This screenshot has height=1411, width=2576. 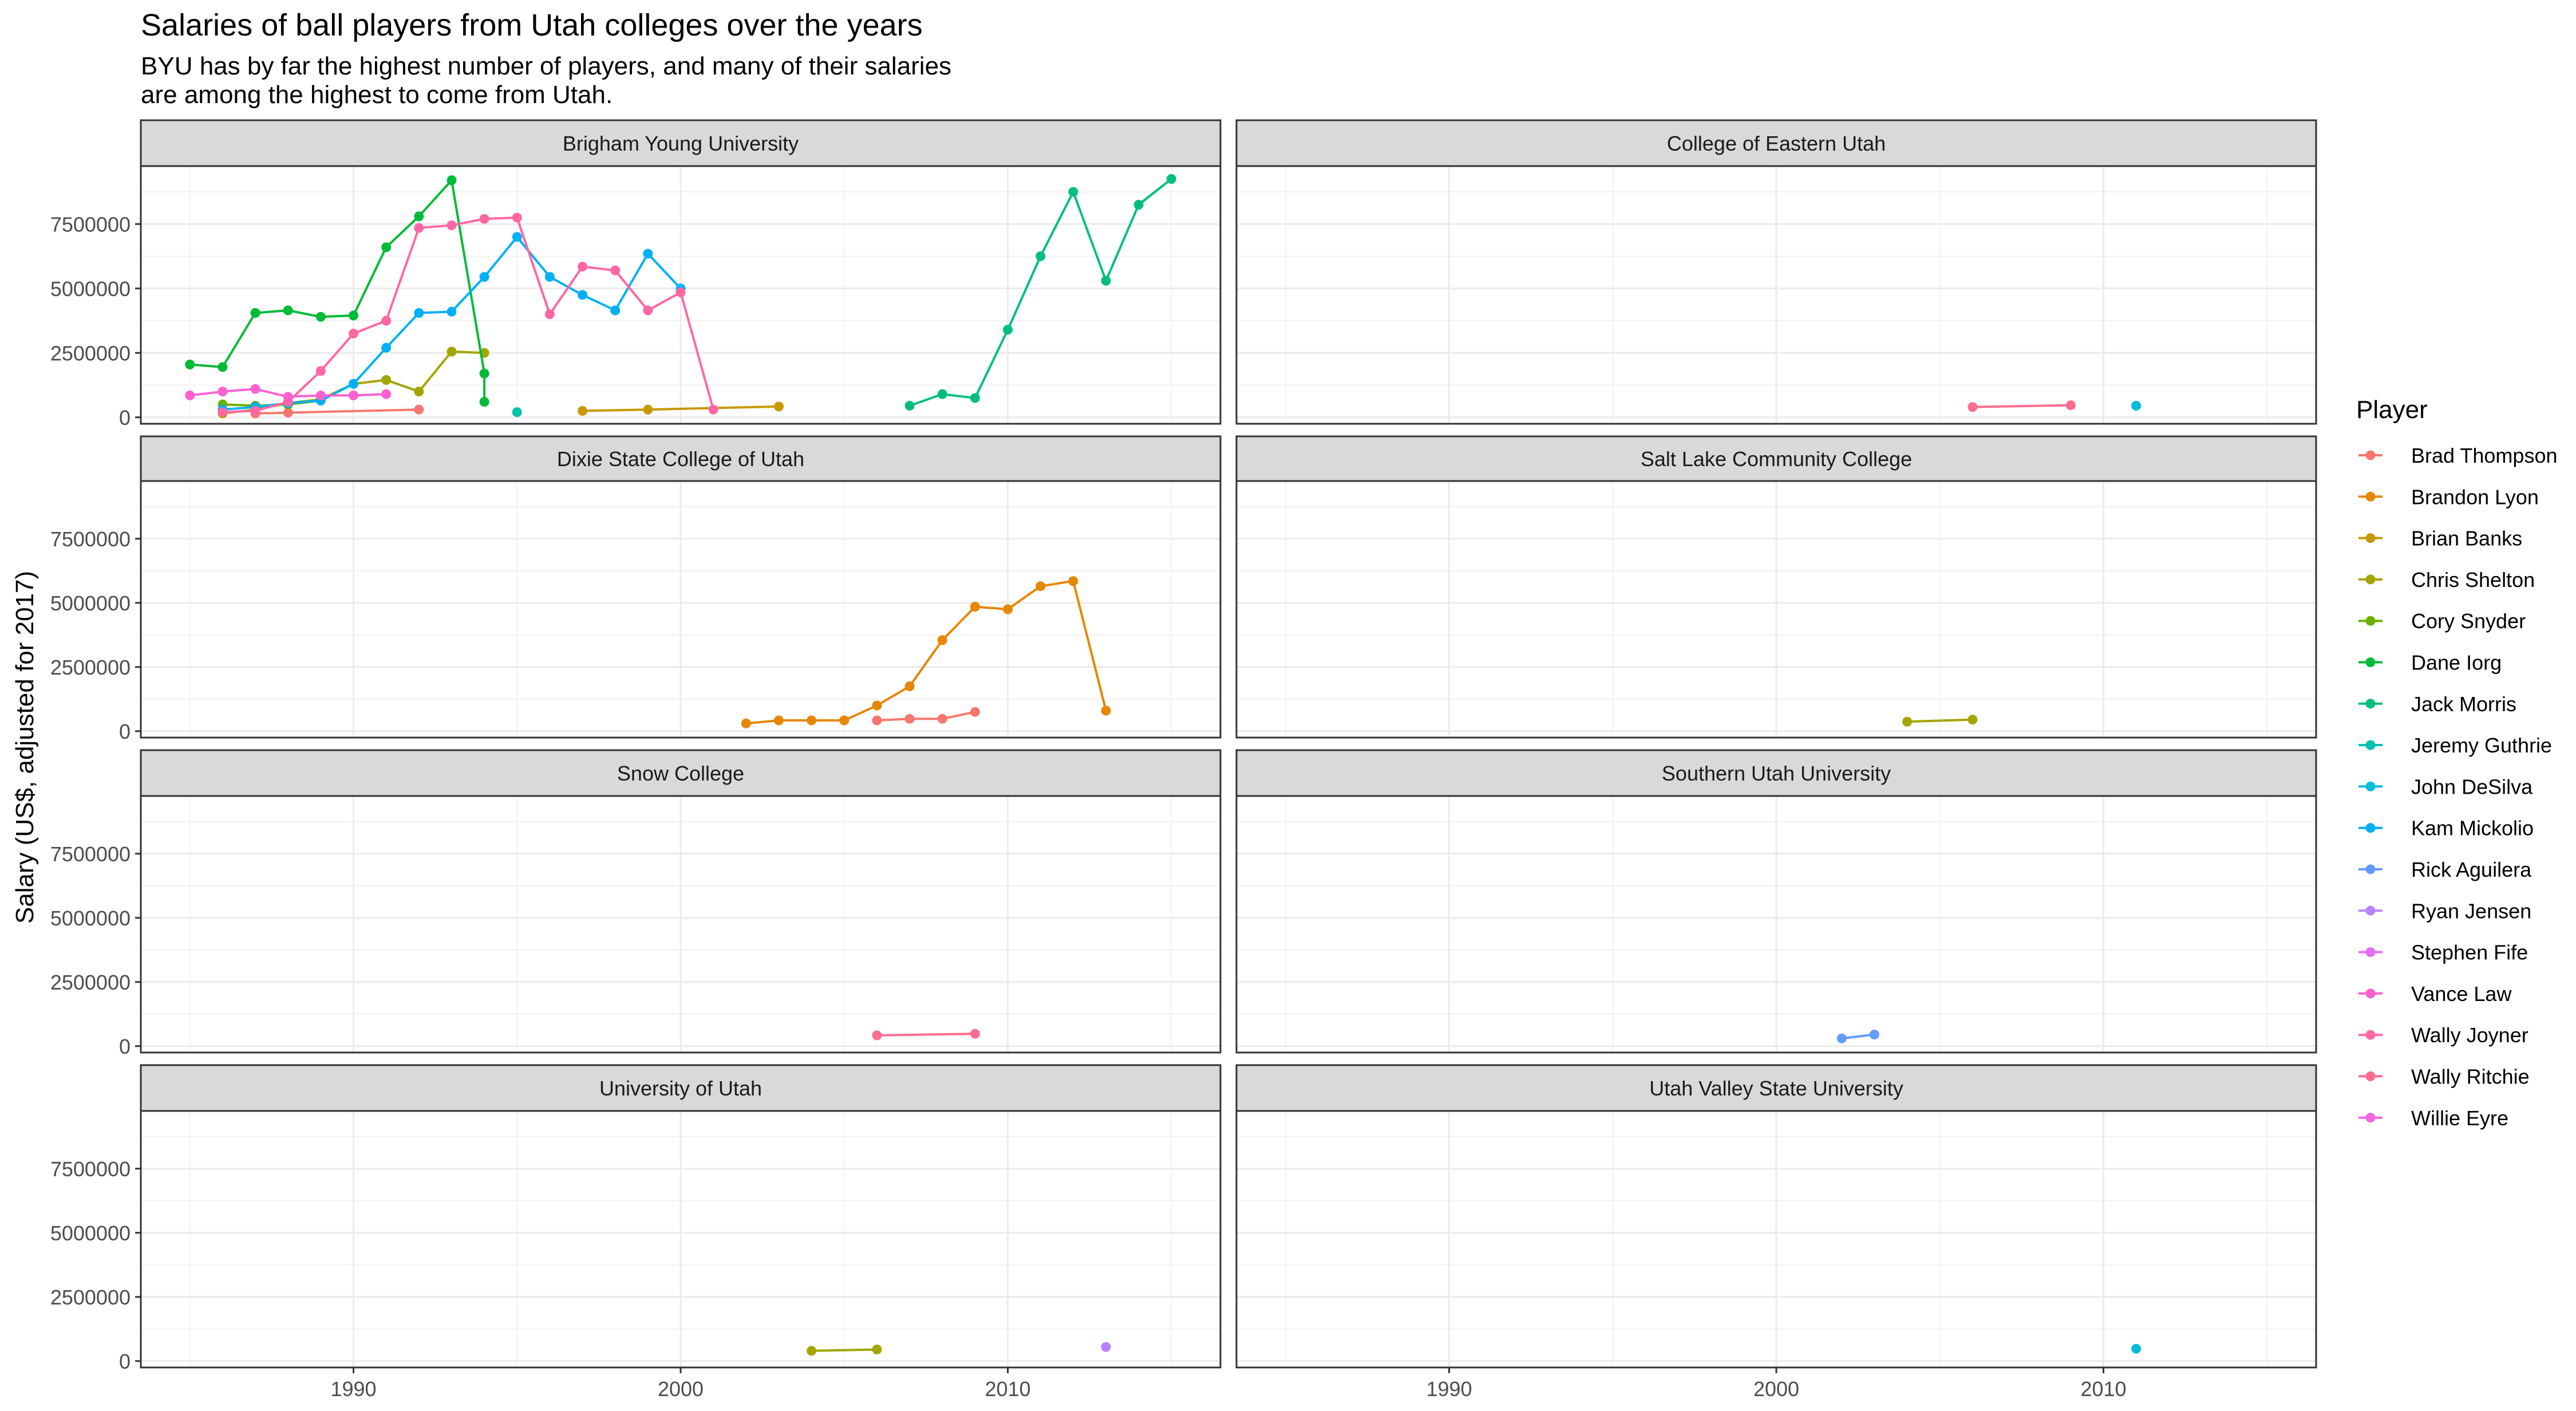 What do you see at coordinates (2472, 828) in the screenshot?
I see `legend-label: Kam Mickolio` at bounding box center [2472, 828].